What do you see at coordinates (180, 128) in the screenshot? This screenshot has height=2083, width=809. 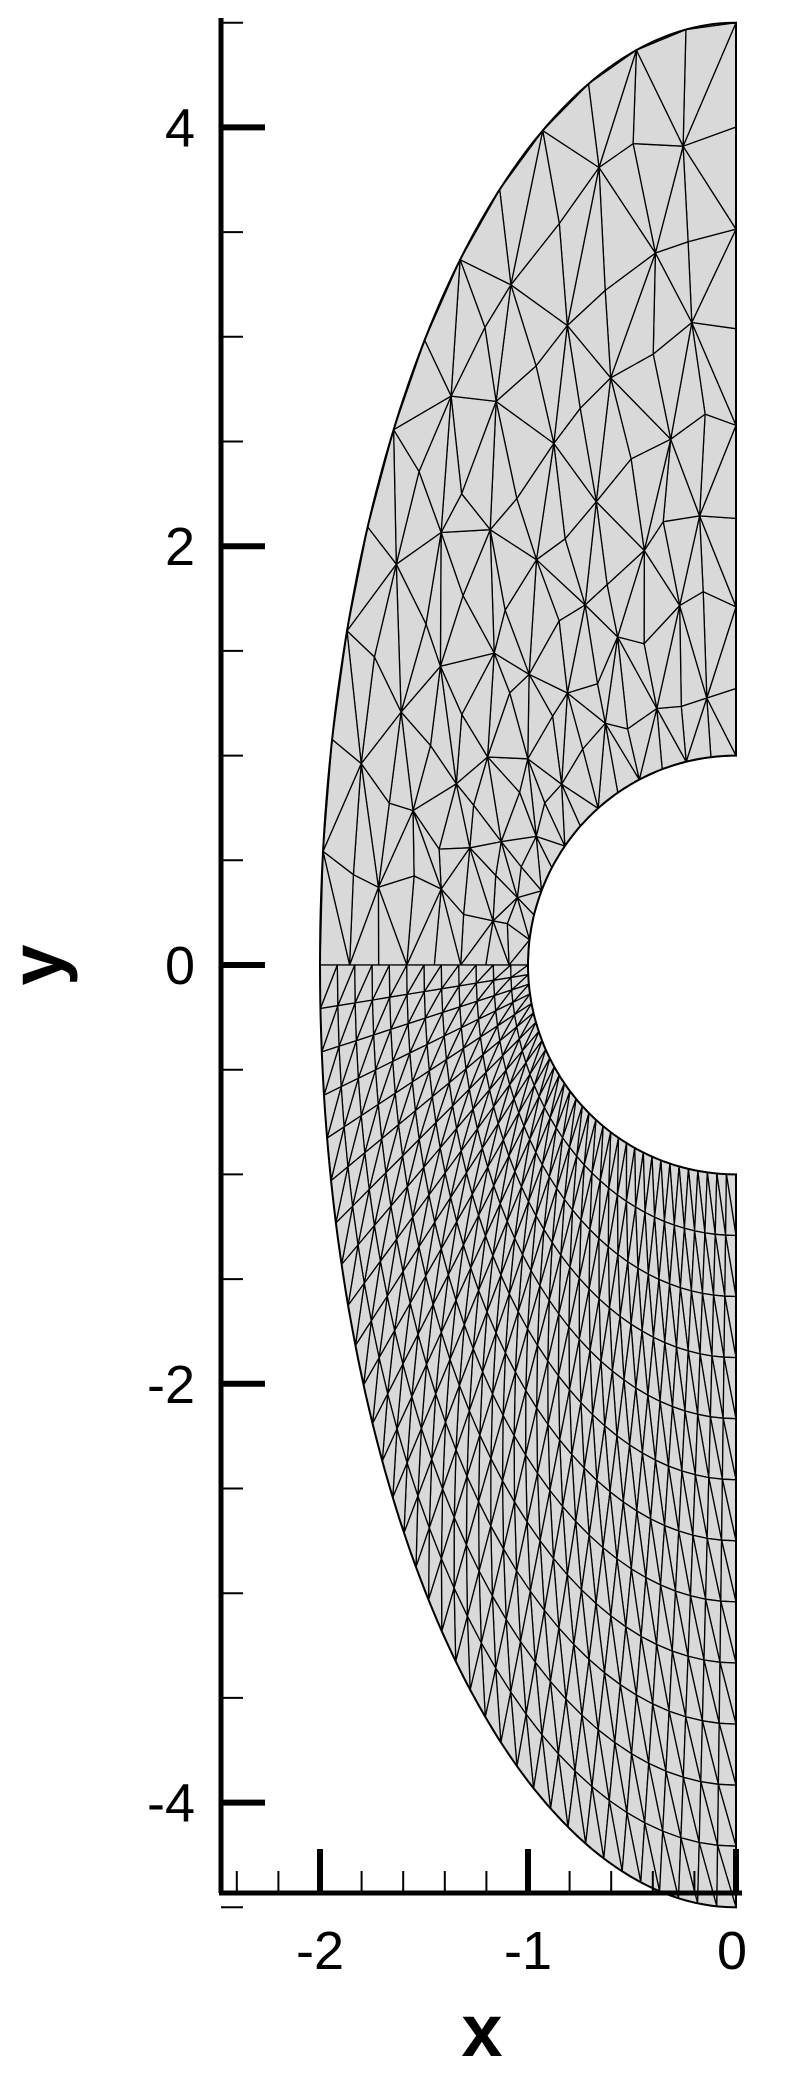 I see `y-tick-label: 4` at bounding box center [180, 128].